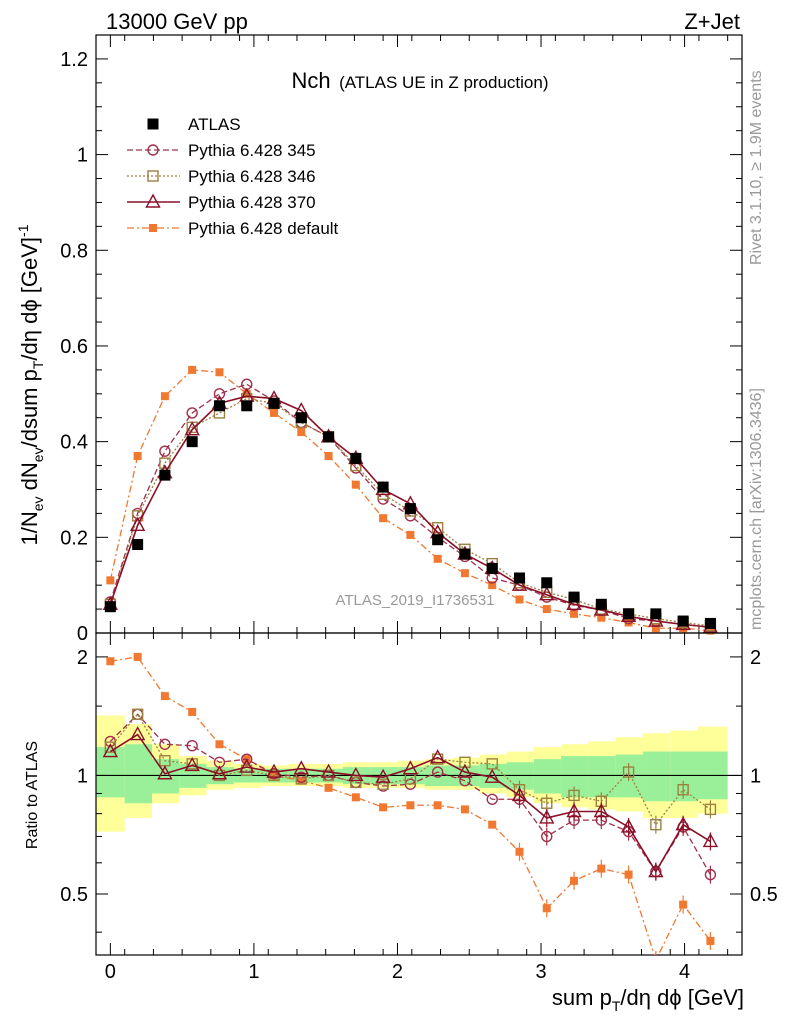 The width and height of the screenshot is (786, 1024). What do you see at coordinates (32, 795) in the screenshot?
I see `y-axis-label-ratio: Ratio to ATLAS` at bounding box center [32, 795].